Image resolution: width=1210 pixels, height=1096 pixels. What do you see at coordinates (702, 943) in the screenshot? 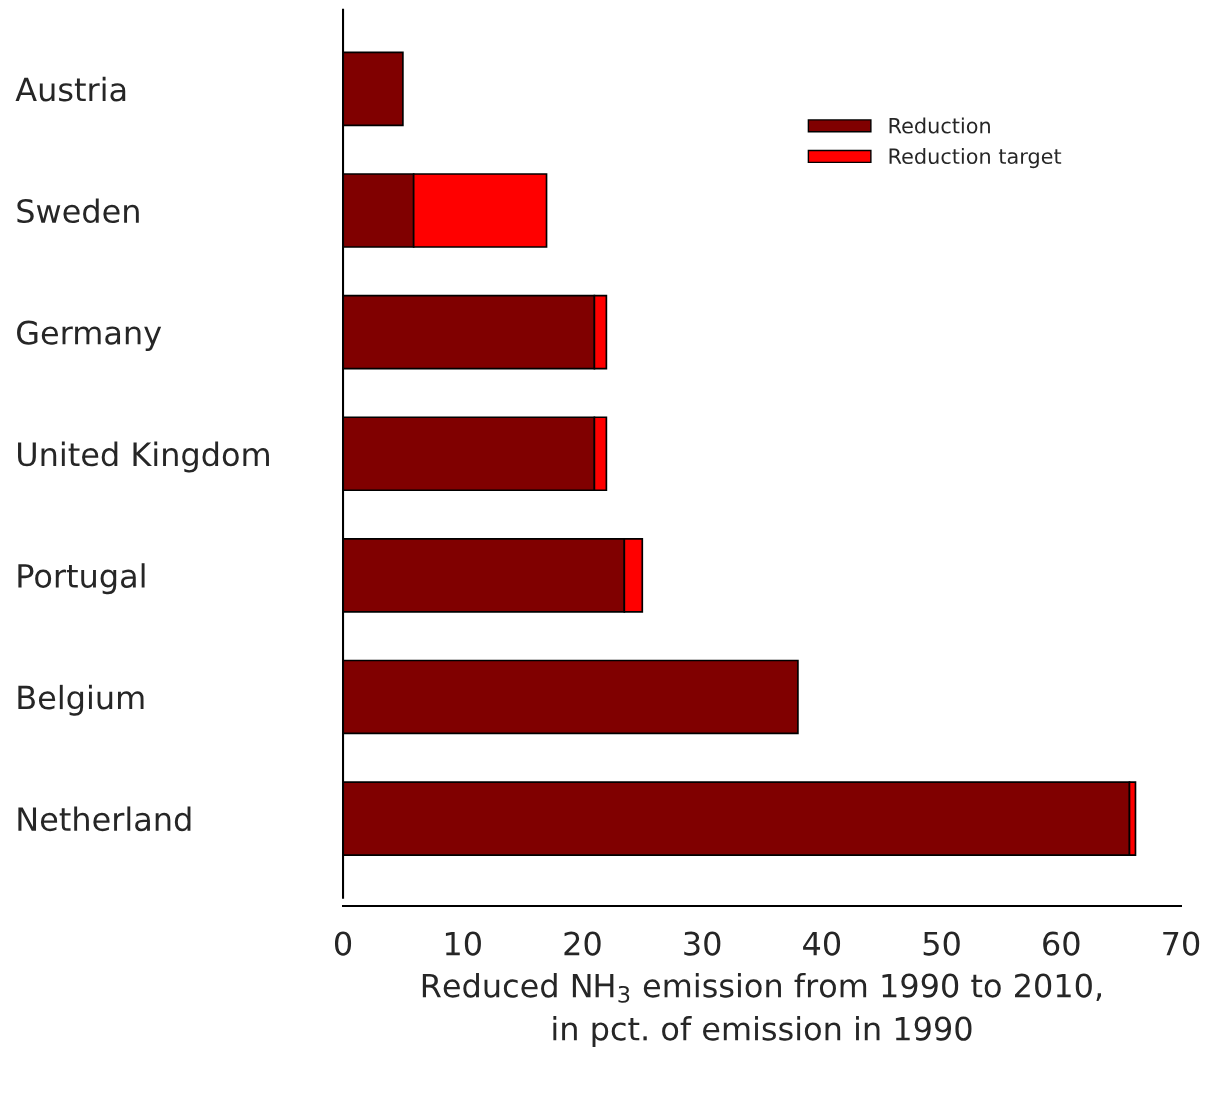
I see `x-tick-label: 30` at bounding box center [702, 943].